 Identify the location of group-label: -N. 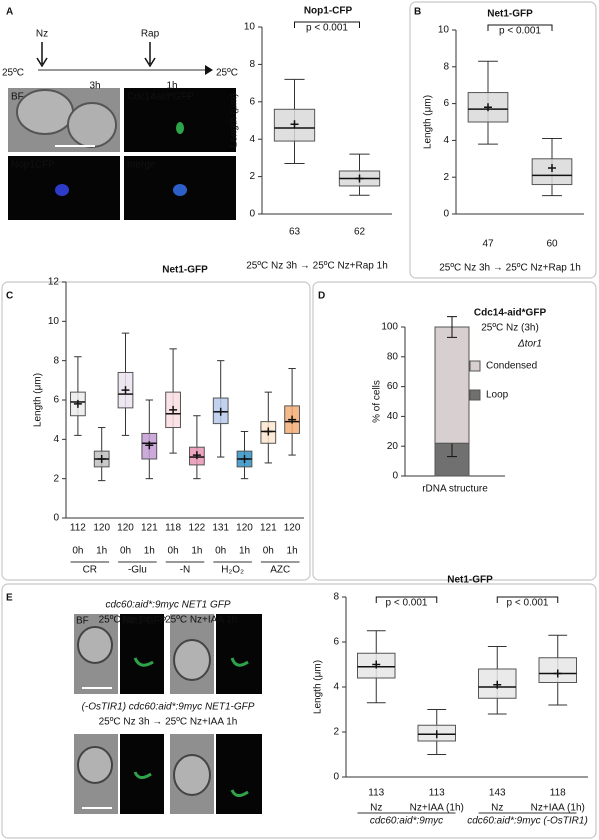
(185, 570).